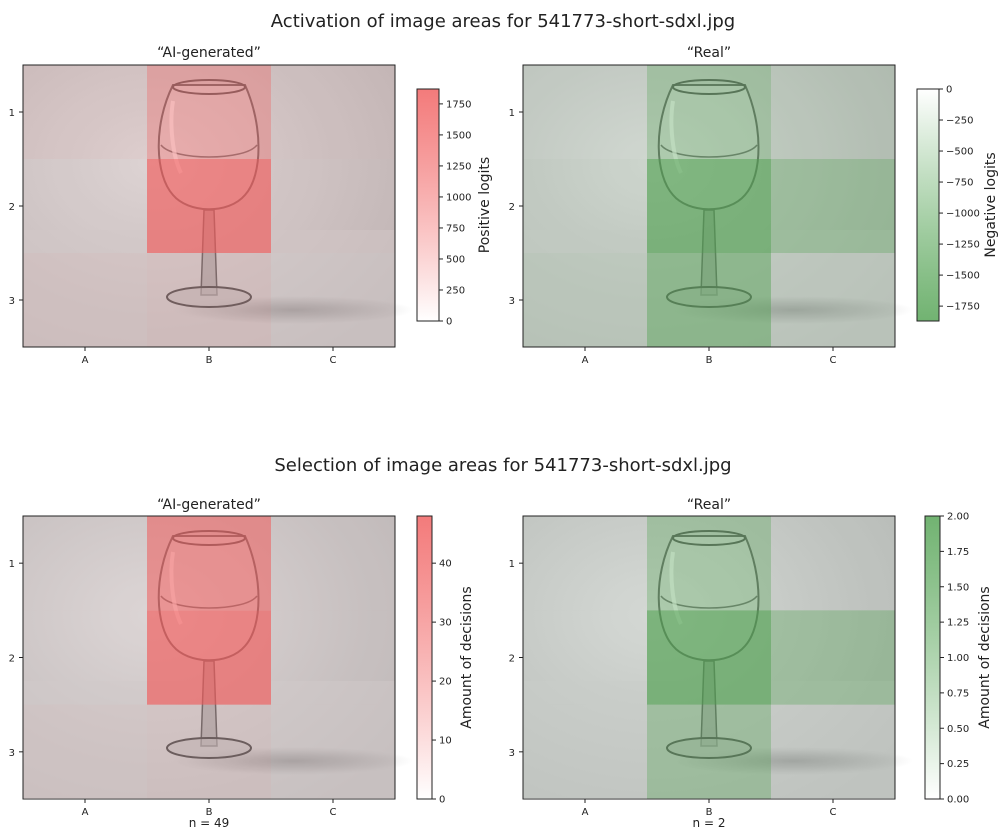 The width and height of the screenshot is (1006, 831). I want to click on sample-count-label: n = 2, so click(709, 823).